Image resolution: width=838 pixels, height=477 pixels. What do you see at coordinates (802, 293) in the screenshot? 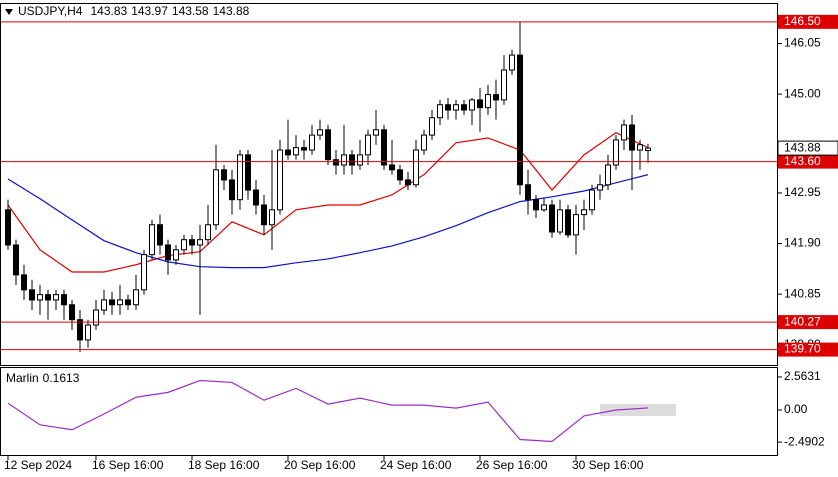
I see `y-tick-label: 140.85` at bounding box center [802, 293].